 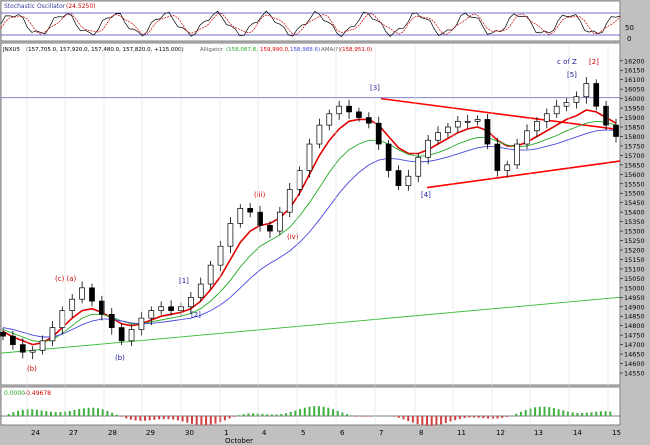 I want to click on stochastic-d-line, so click(x=310, y=24).